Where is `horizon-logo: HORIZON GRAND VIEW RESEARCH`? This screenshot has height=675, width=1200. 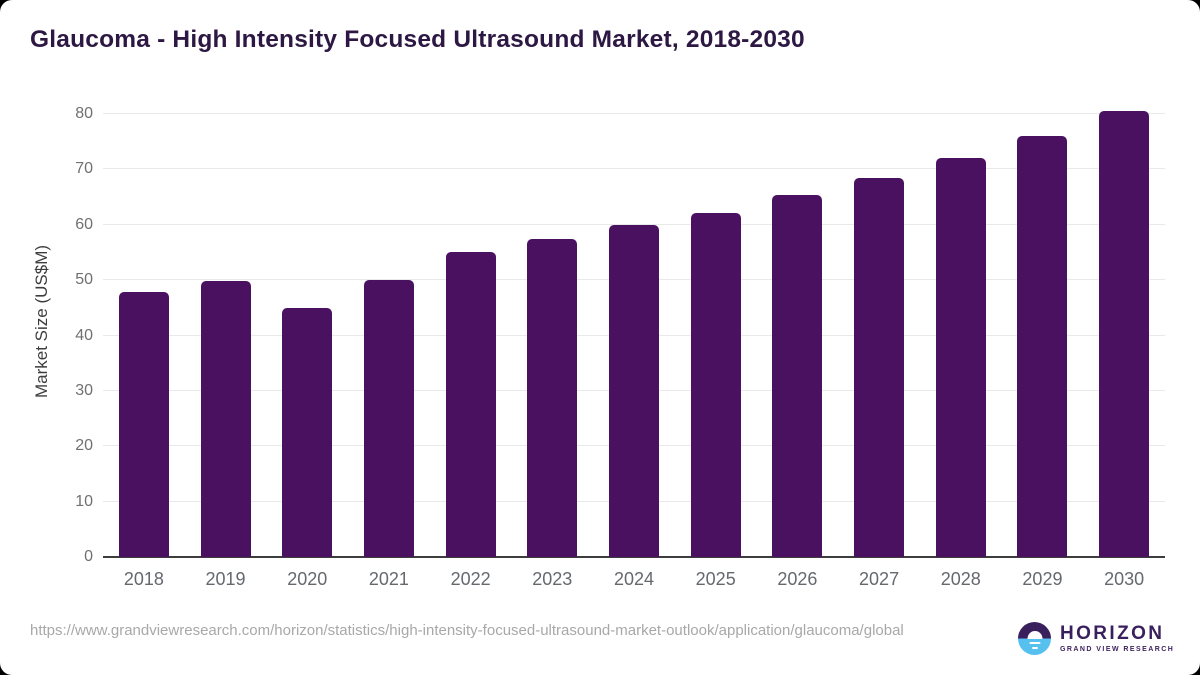
horizon-logo: HORIZON GRAND VIEW RESEARCH is located at coordinates (1096, 638).